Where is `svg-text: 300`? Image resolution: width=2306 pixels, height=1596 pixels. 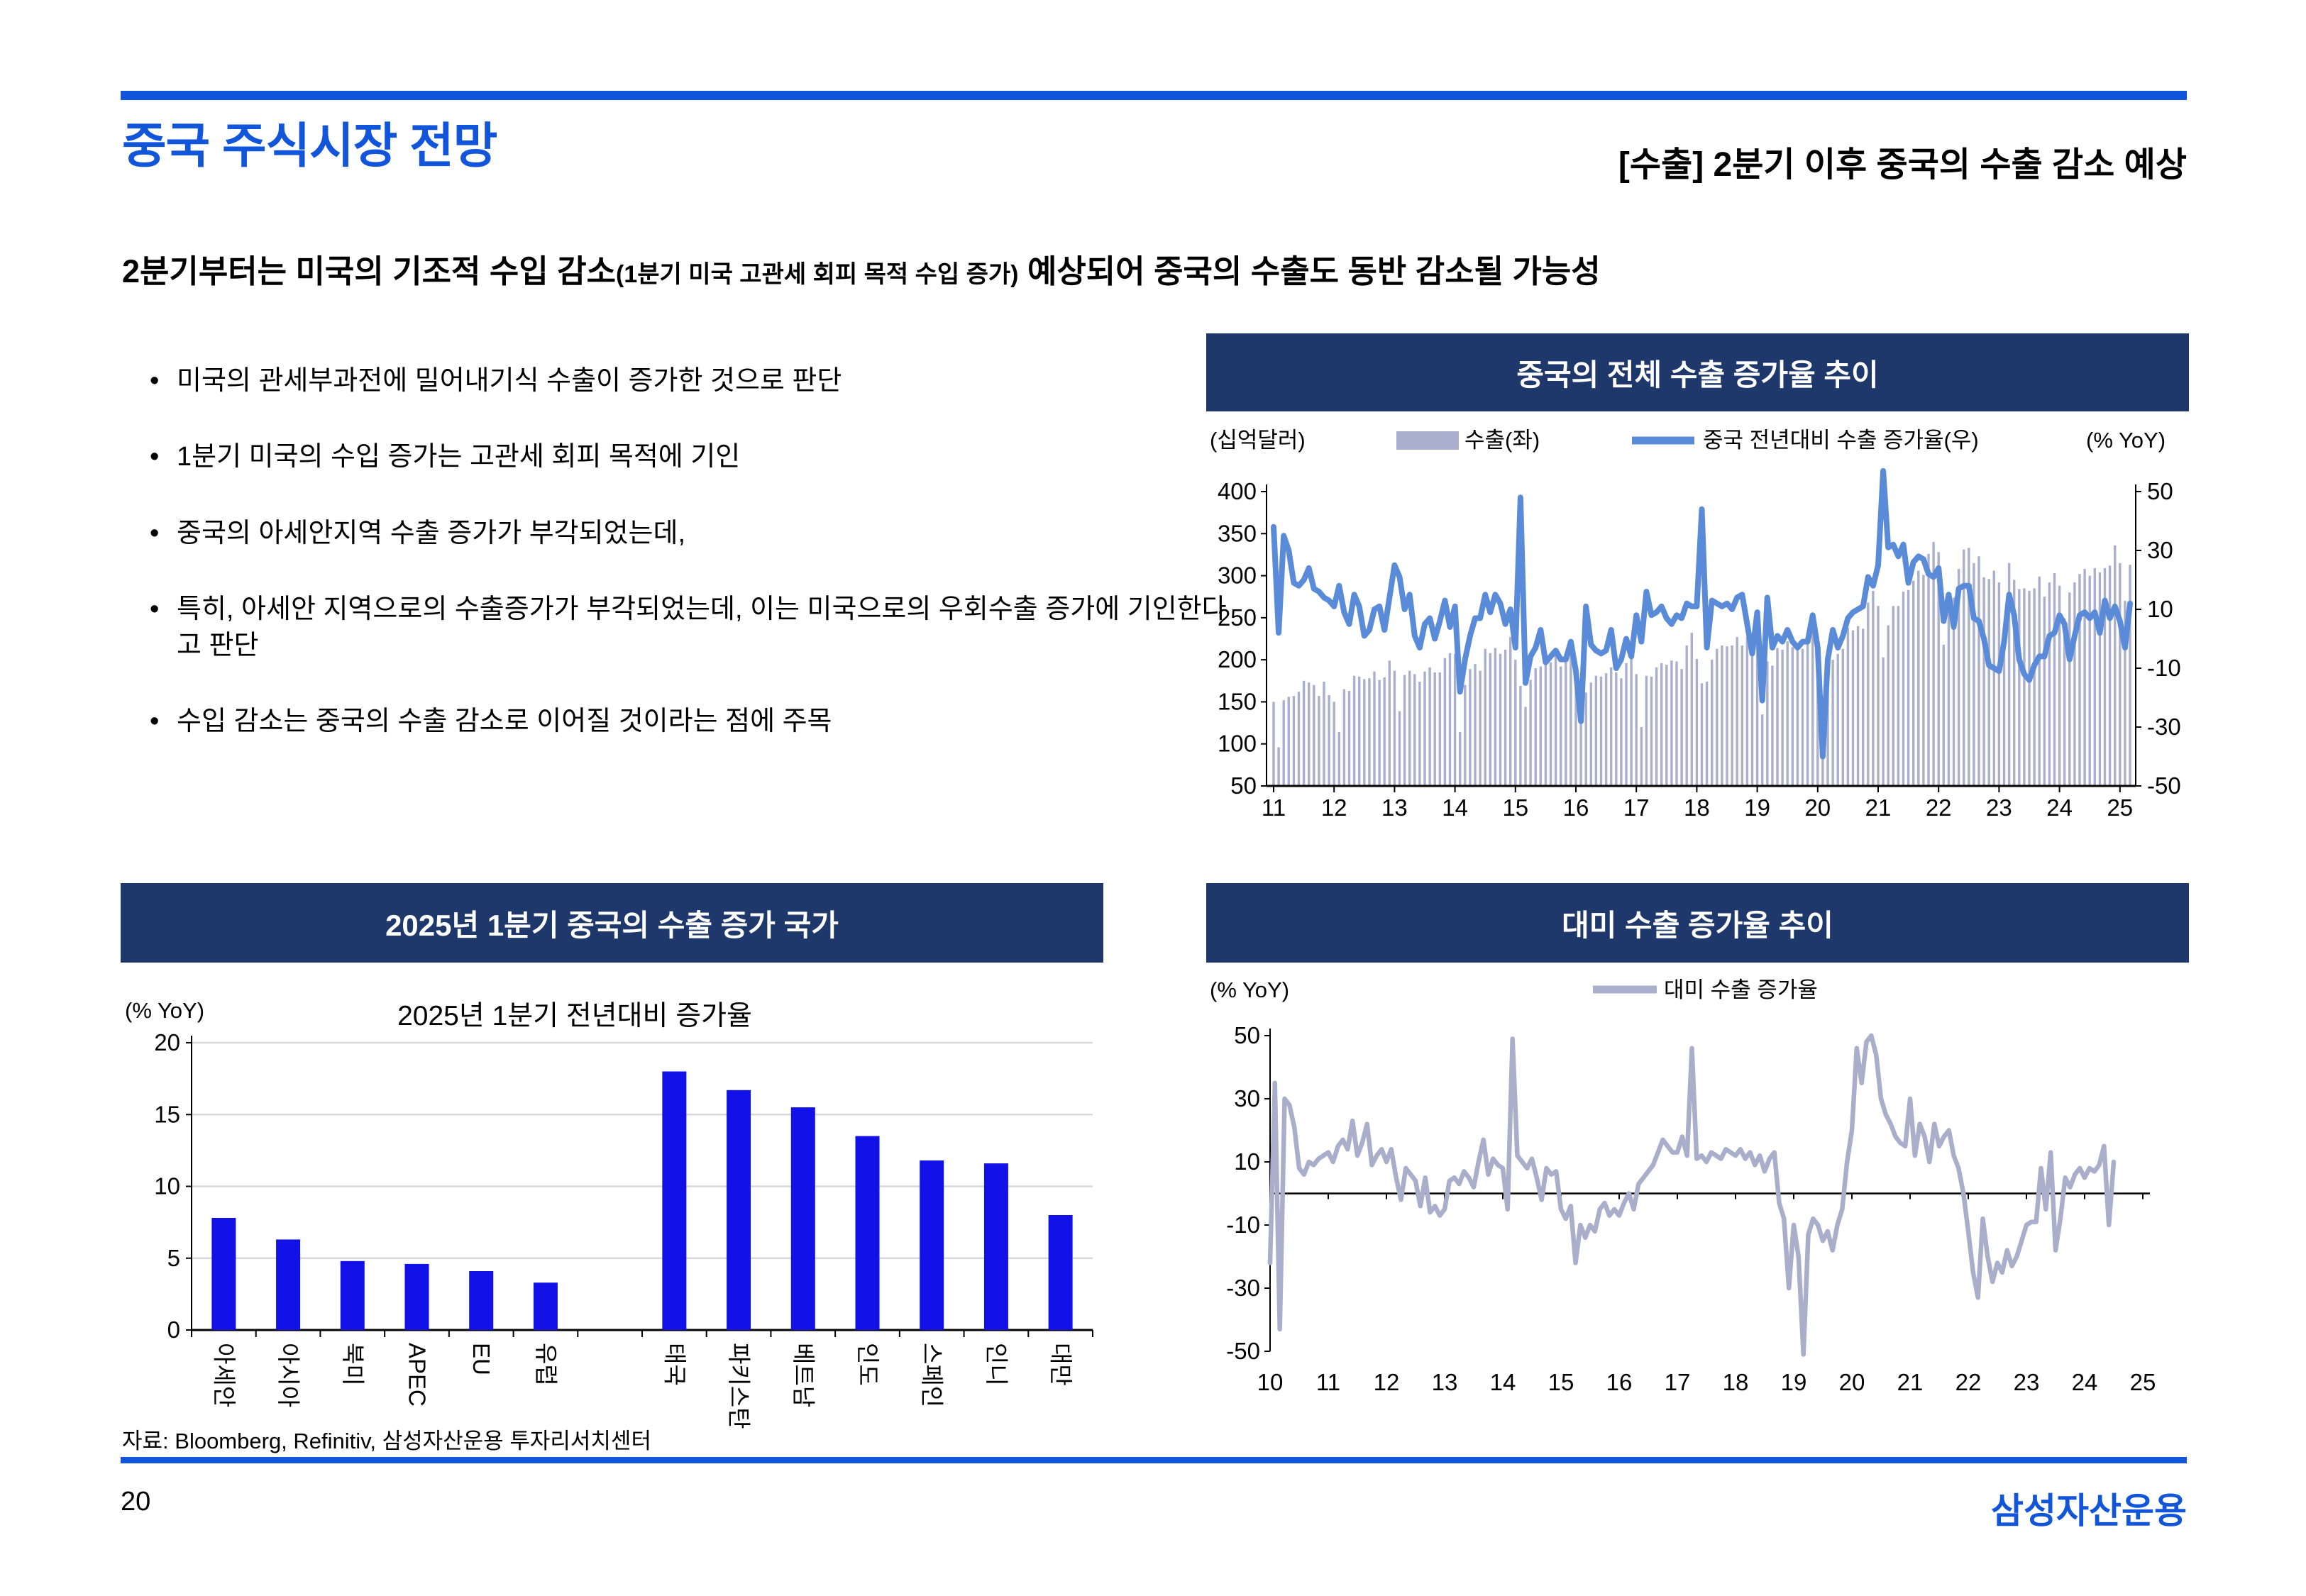
svg-text: 300 is located at coordinates (1237, 576).